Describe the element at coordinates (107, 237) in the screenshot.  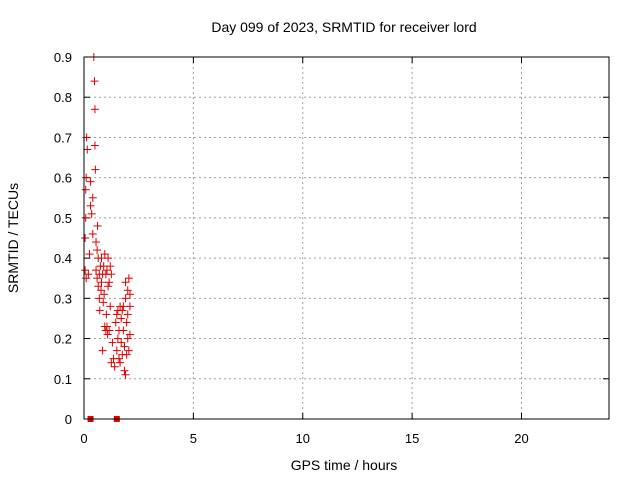
I see `data-points` at that location.